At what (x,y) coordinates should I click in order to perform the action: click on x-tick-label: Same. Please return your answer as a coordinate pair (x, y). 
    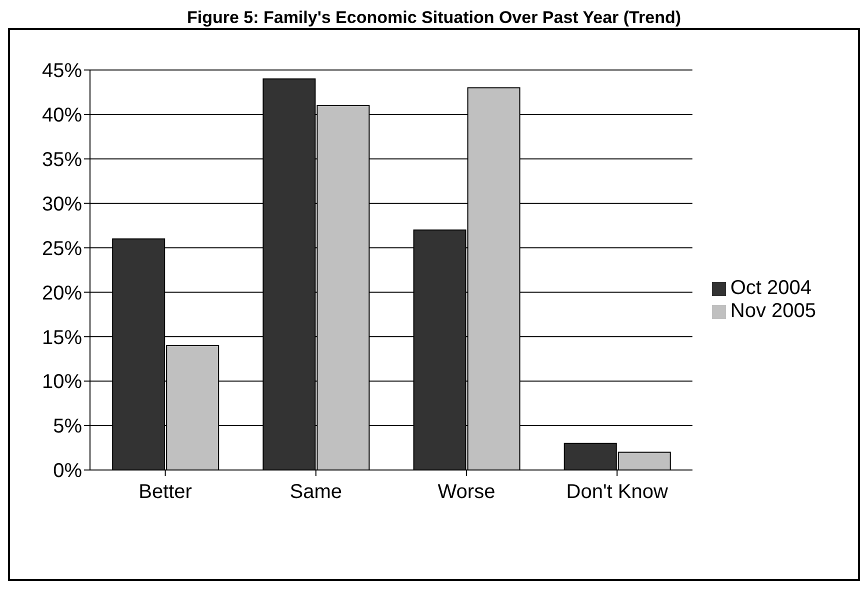
    Looking at the image, I should click on (316, 492).